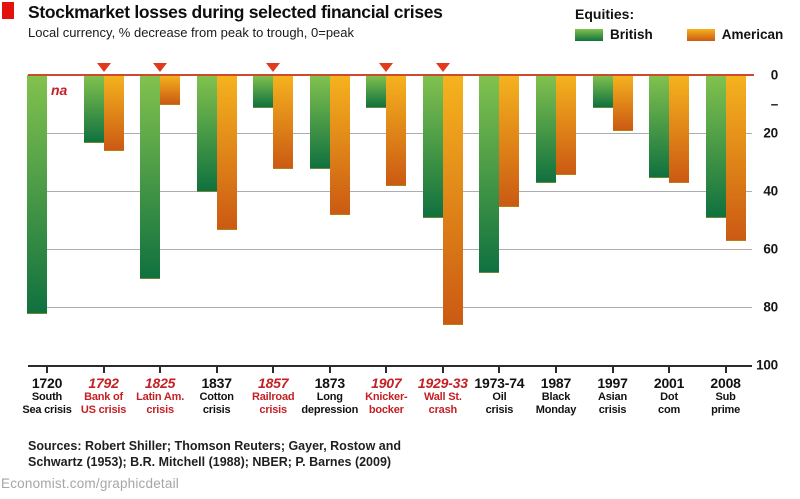 This screenshot has width=800, height=499. What do you see at coordinates (774, 75) in the screenshot?
I see `y-axis-label-0: 0` at bounding box center [774, 75].